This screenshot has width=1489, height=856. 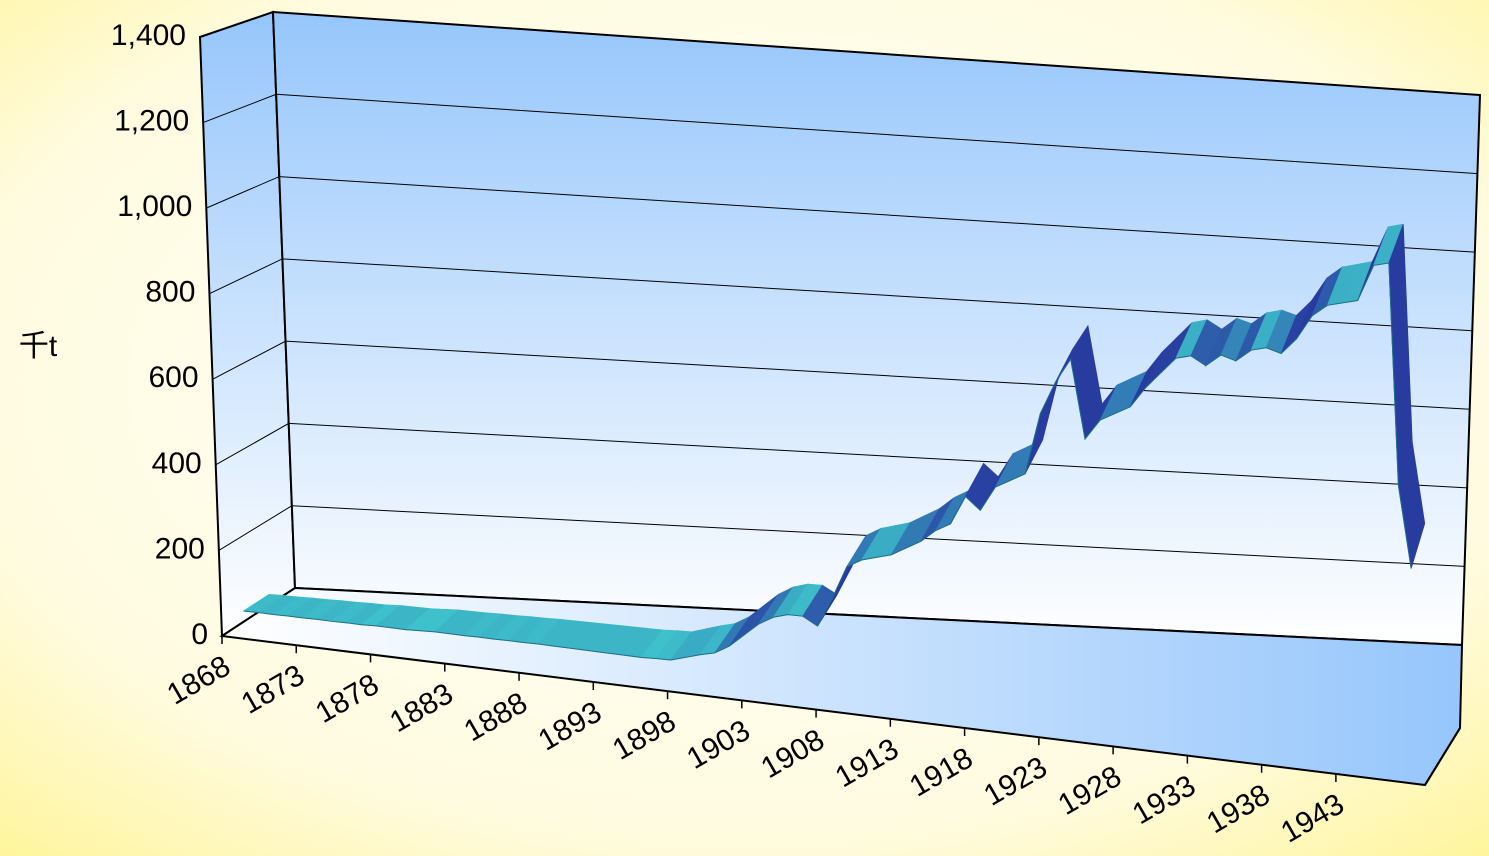 What do you see at coordinates (177, 463) in the screenshot?
I see `y-tick-label: 400` at bounding box center [177, 463].